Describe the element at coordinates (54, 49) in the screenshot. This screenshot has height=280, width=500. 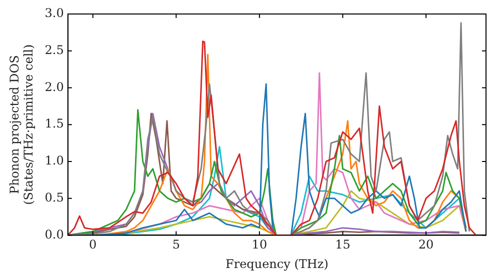
I see `y-tick-label: 2.5` at that location.